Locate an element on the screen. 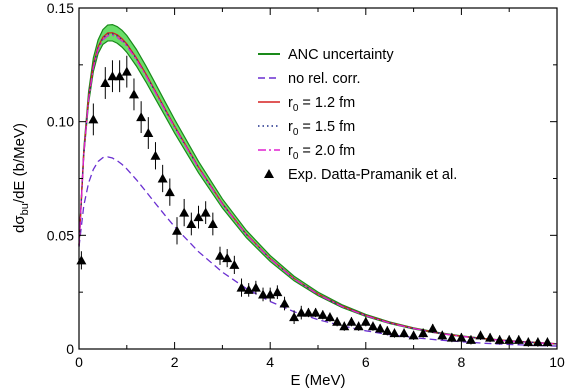 This screenshot has height=392, width=565. legend-label-rest: = 1.2 fm is located at coordinates (326, 103).